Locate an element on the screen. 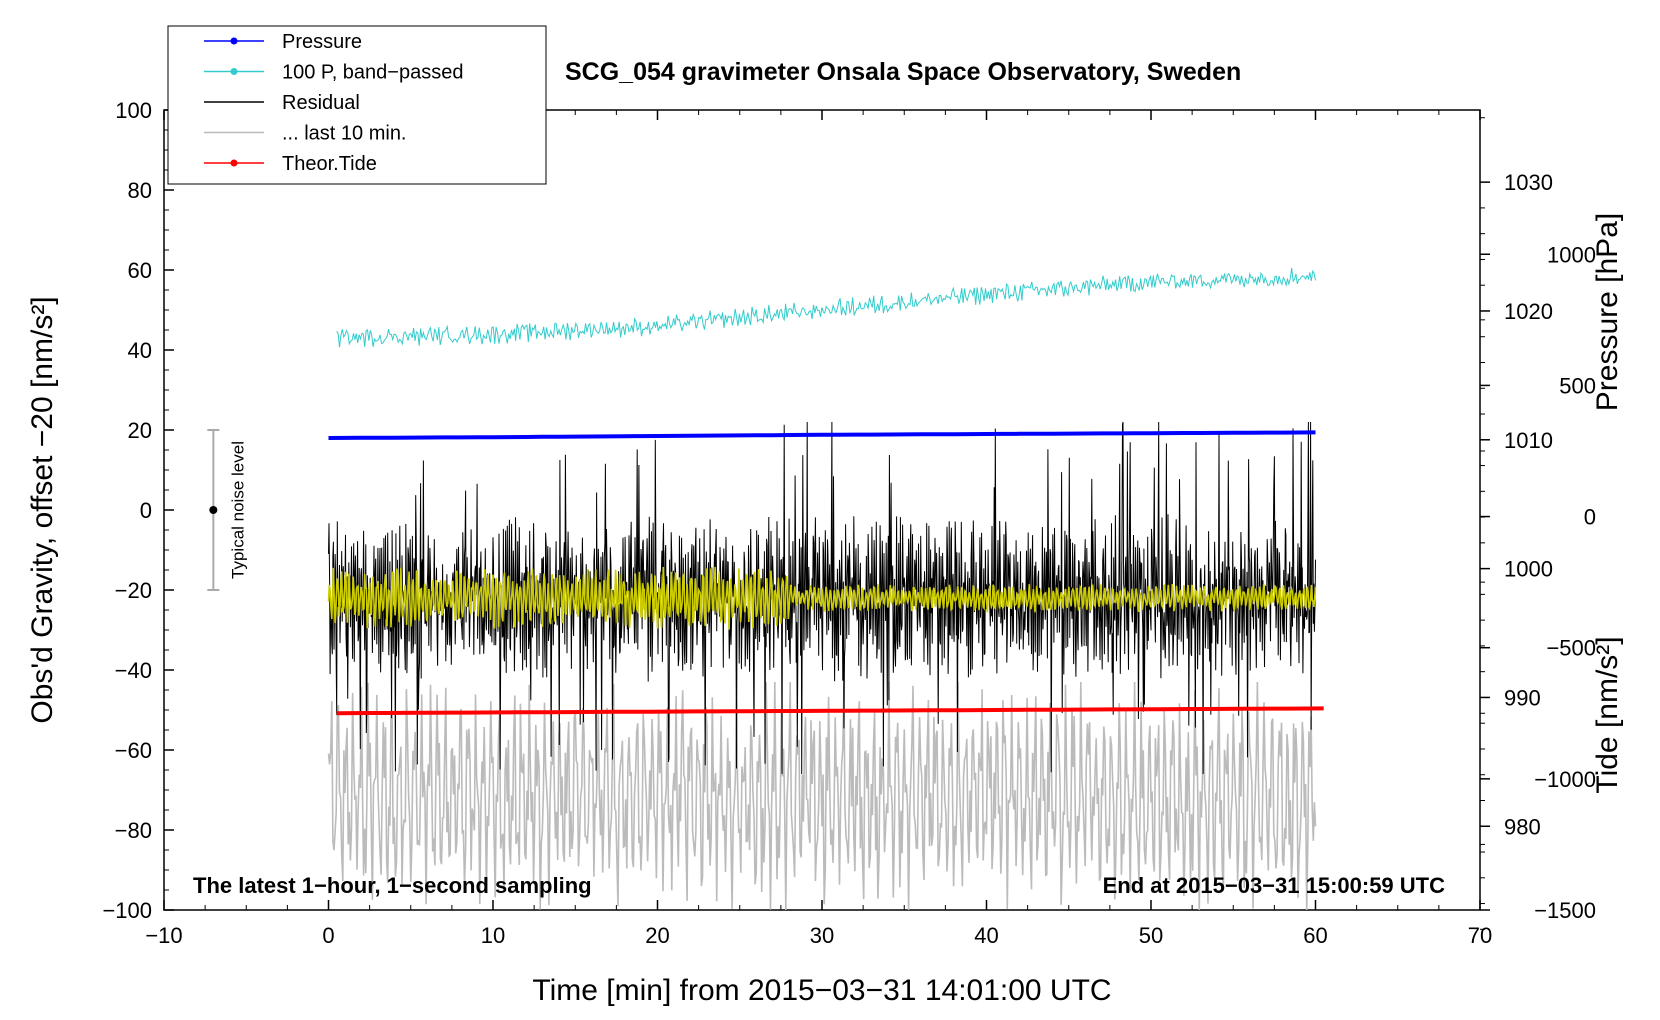  x-tick-label: 10 is located at coordinates (493, 935).